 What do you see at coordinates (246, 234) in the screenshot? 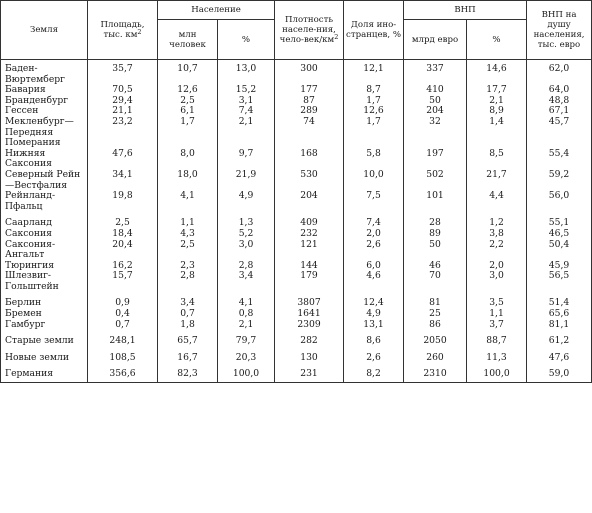
I see `pop-pct-value: 5,2` at bounding box center [246, 234].